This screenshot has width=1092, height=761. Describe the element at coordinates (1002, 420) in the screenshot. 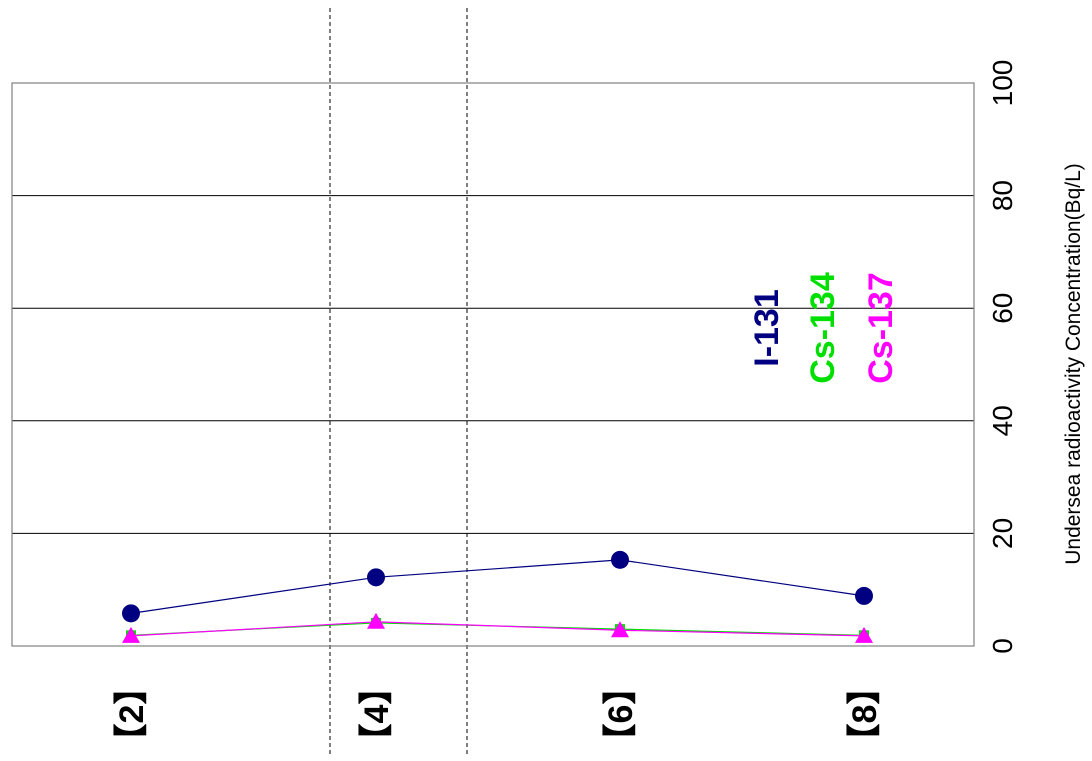

I see `y-tick-label: 40` at that location.